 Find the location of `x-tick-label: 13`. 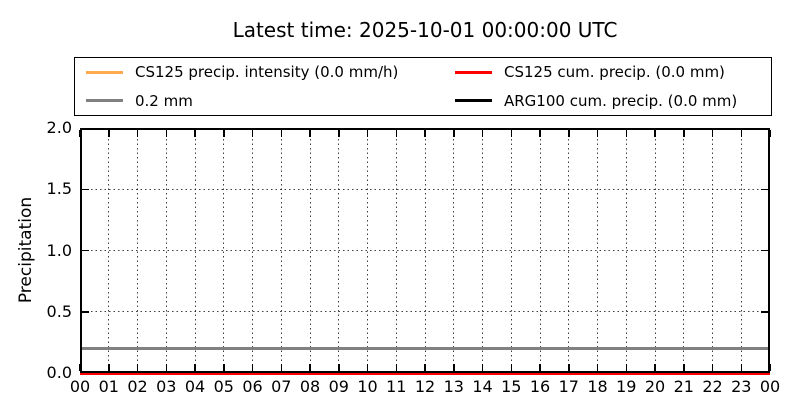

x-tick-label: 13 is located at coordinates (453, 386).